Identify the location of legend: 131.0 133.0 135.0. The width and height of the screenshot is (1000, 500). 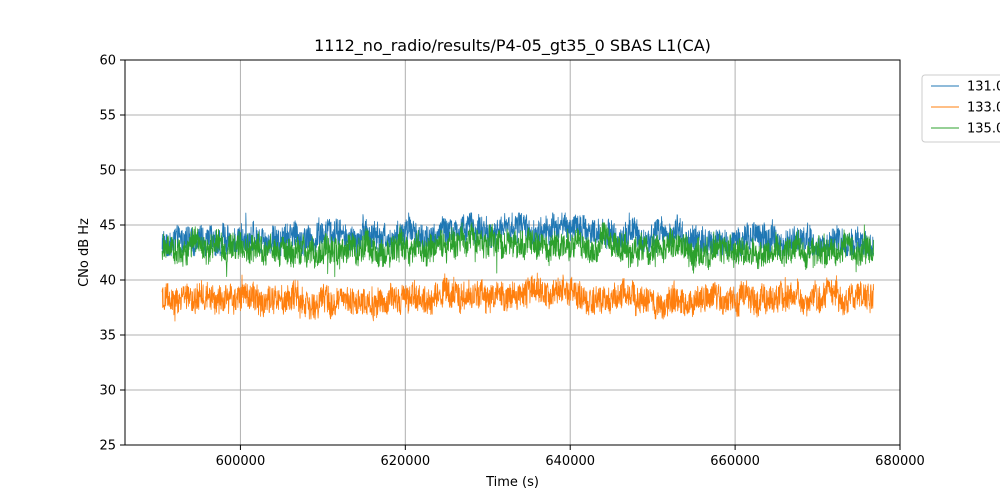
(960, 108).